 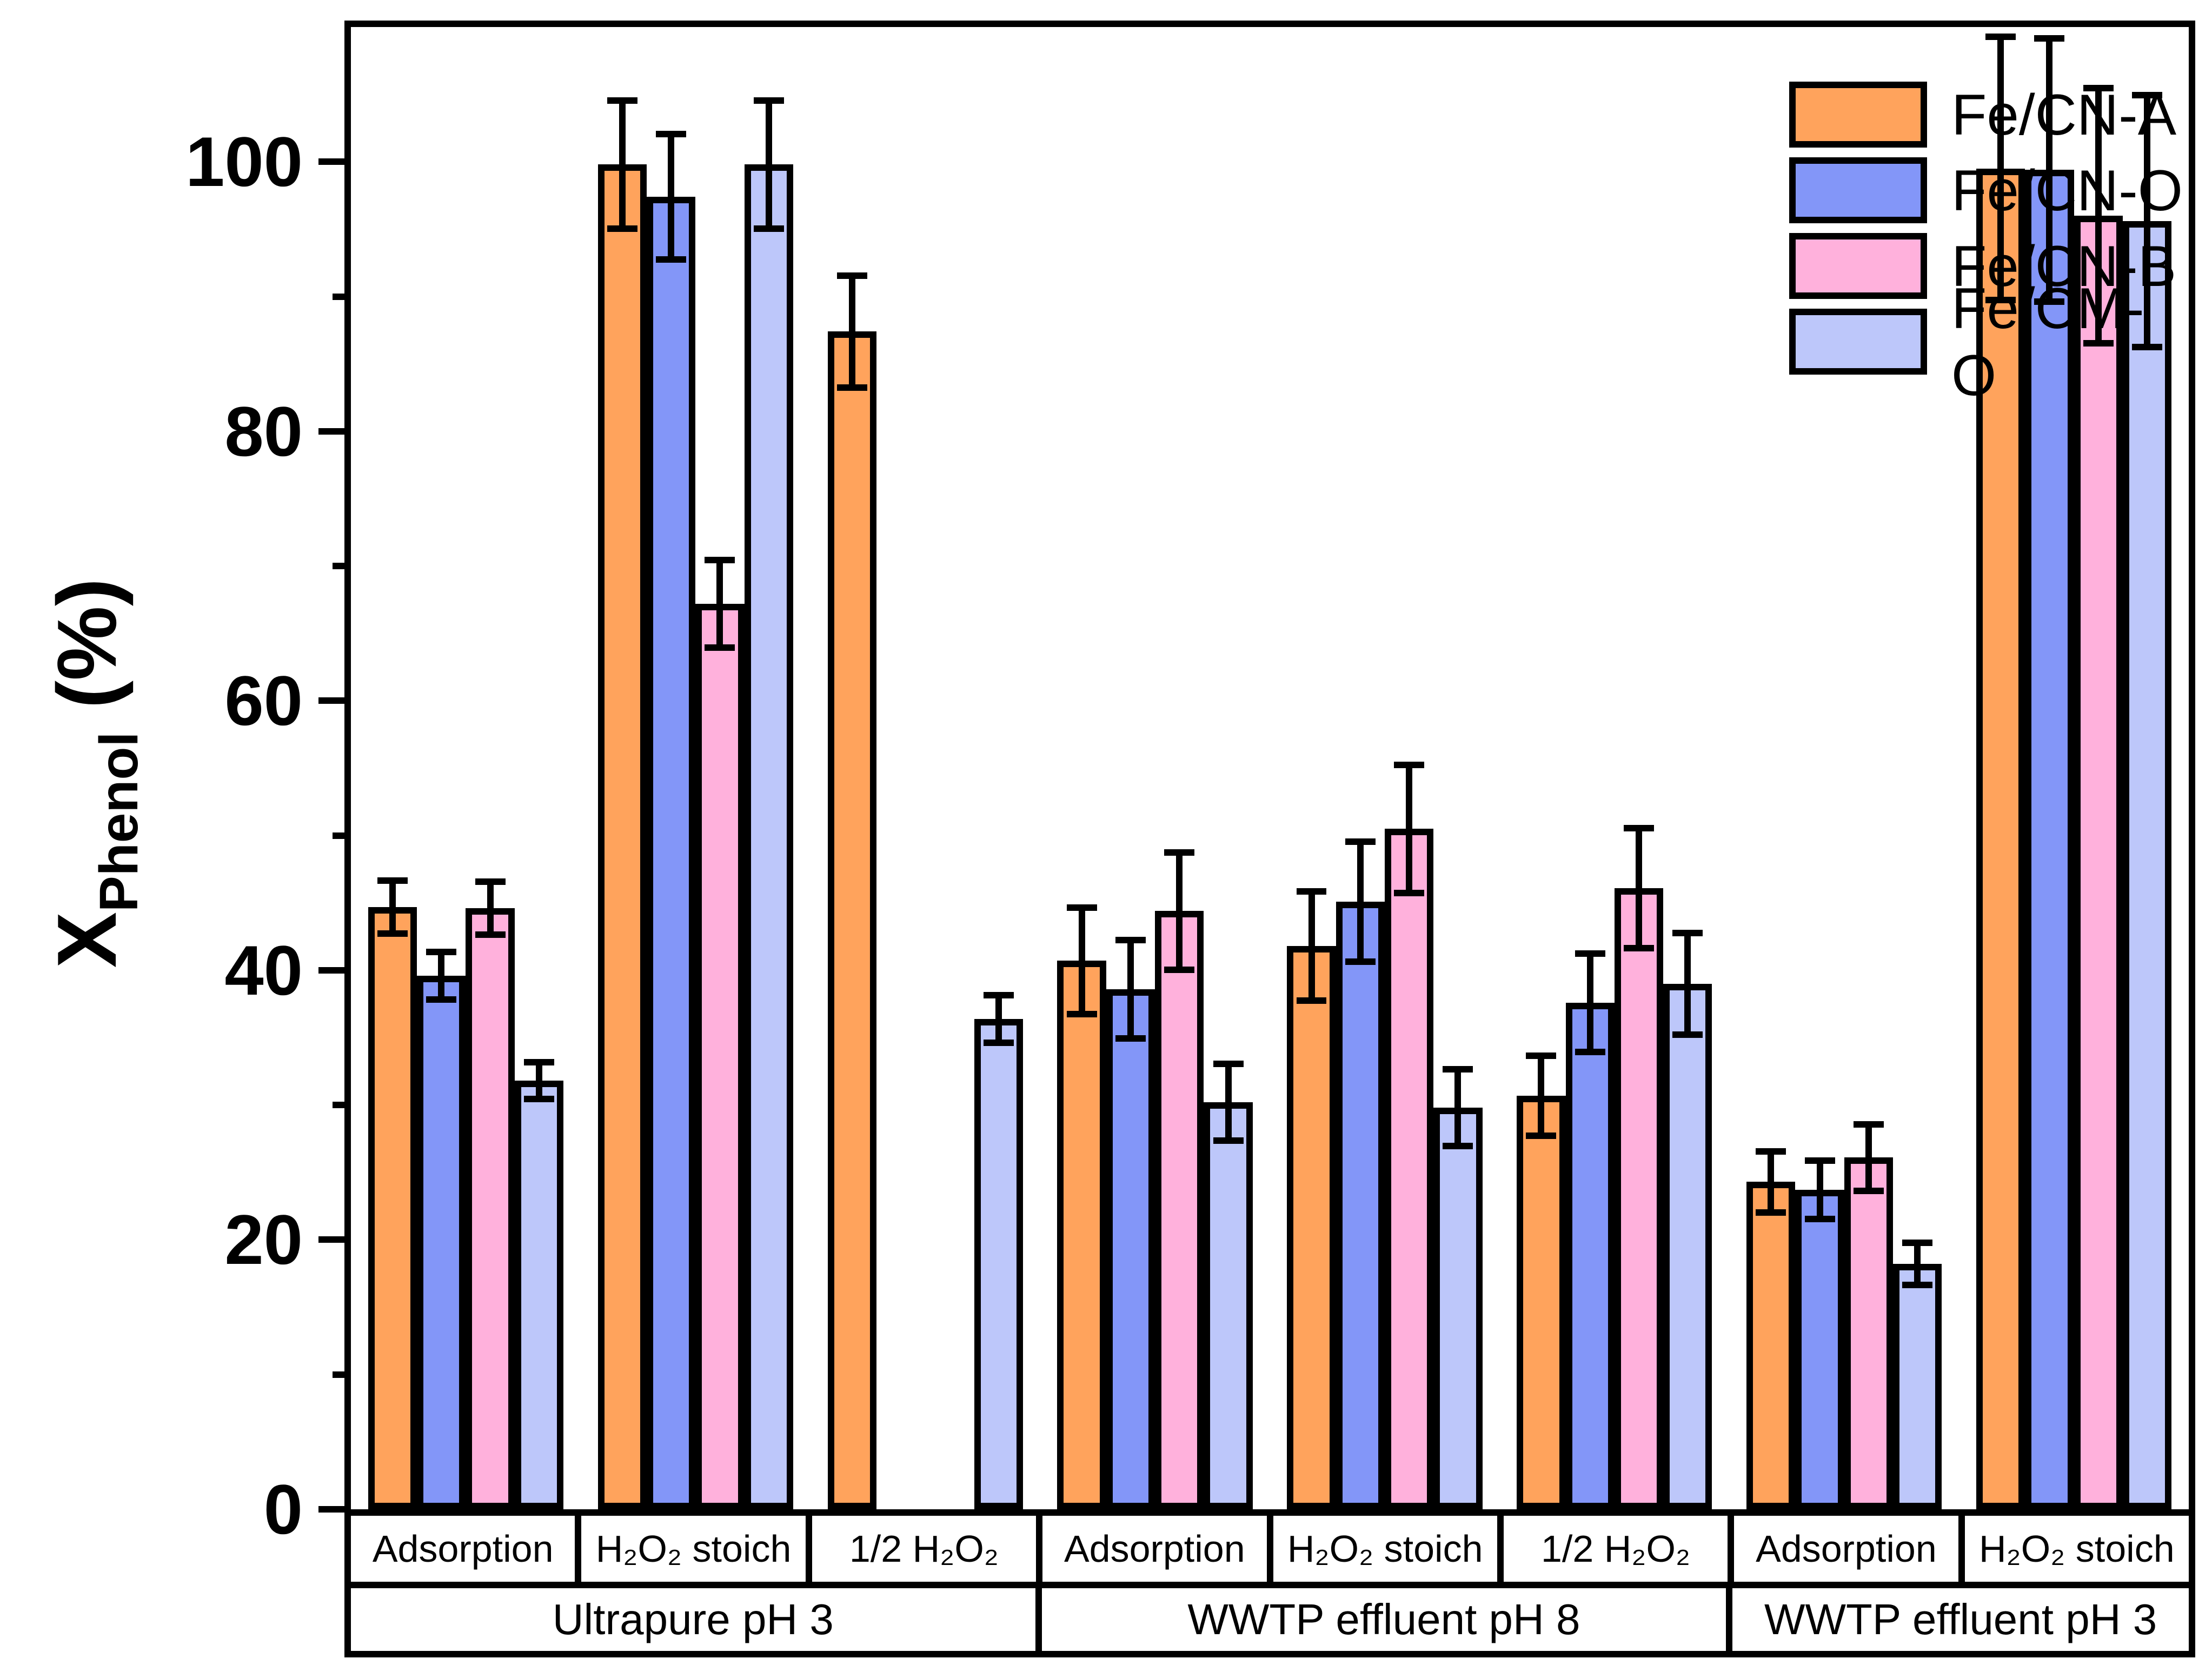 I want to click on bar-fe-cm-o, so click(x=1228, y=1305).